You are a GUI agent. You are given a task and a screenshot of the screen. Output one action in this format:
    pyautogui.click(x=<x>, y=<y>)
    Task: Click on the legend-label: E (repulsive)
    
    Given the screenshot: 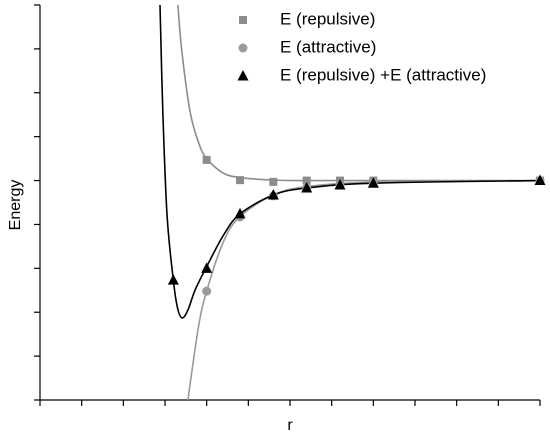 What is the action you would take?
    pyautogui.click(x=327, y=18)
    